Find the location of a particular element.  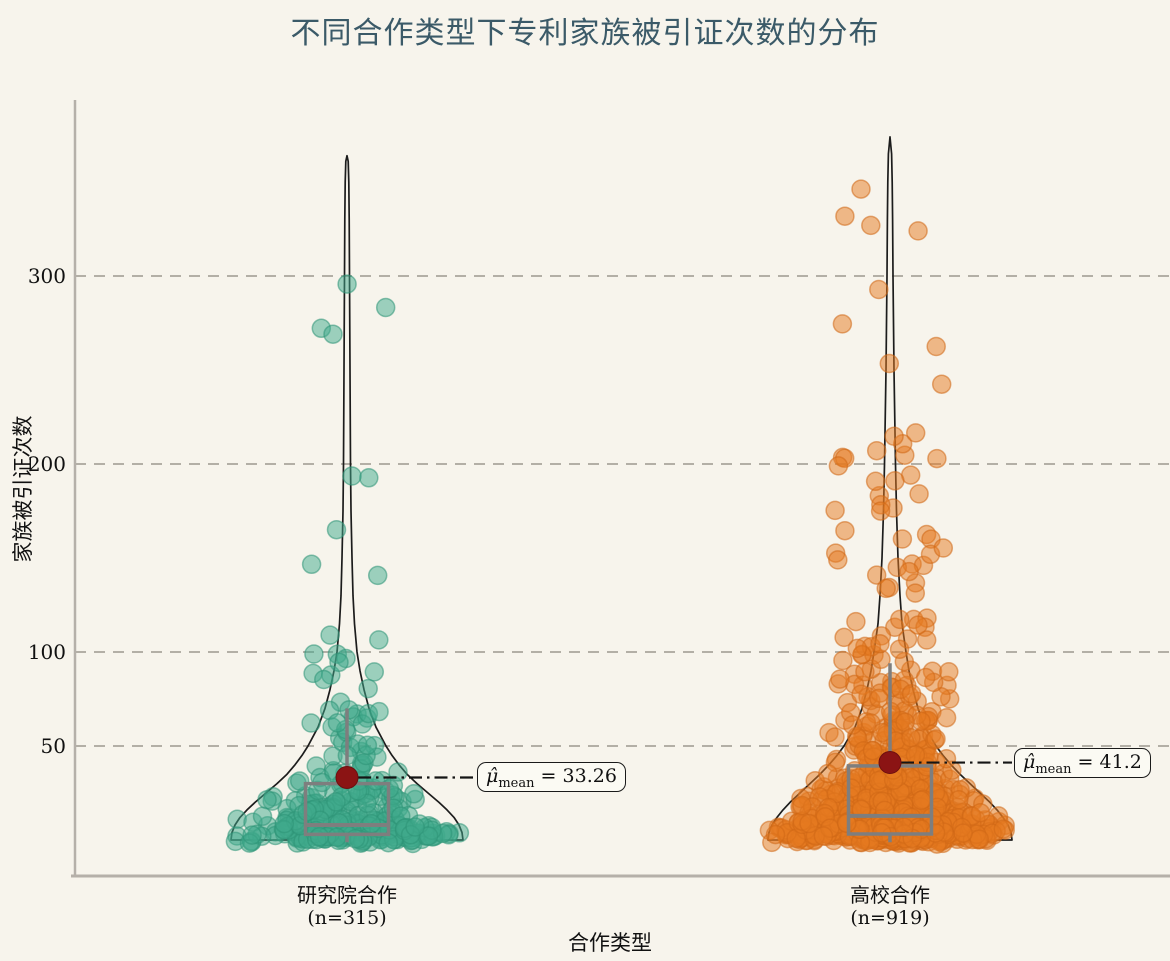

mean-value: = 41.2 is located at coordinates (1106, 762).